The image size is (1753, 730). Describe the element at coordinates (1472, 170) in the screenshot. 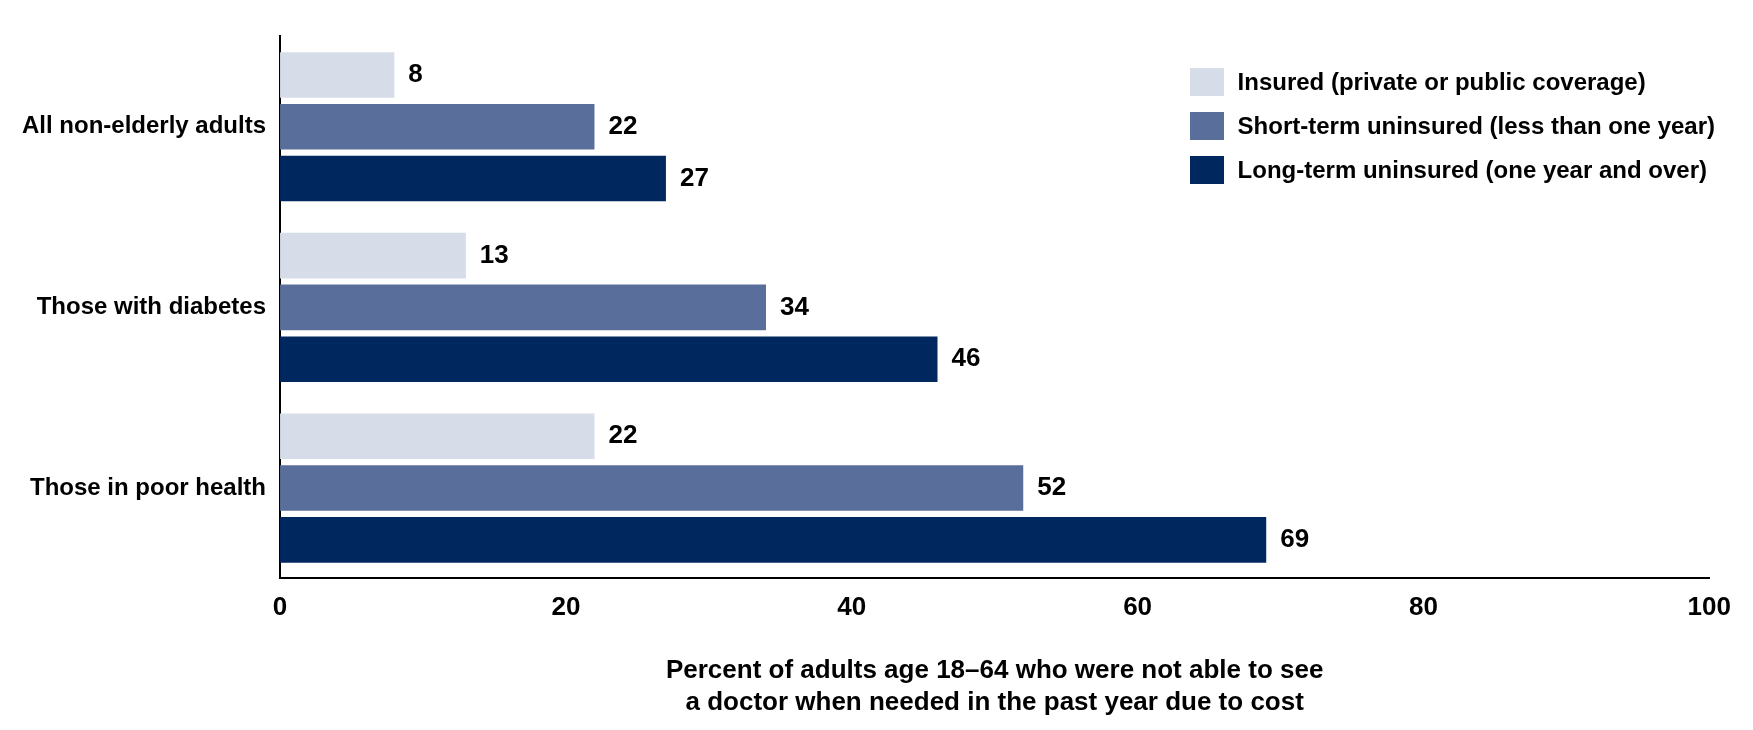

I see `legend-label: Long-term uninsured (one year and over)` at that location.